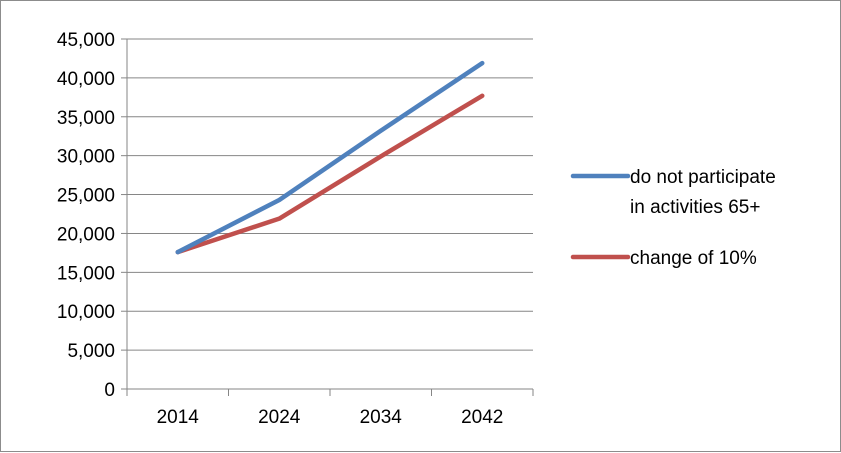 The image size is (841, 453). I want to click on x-tick-label: 2024, so click(279, 417).